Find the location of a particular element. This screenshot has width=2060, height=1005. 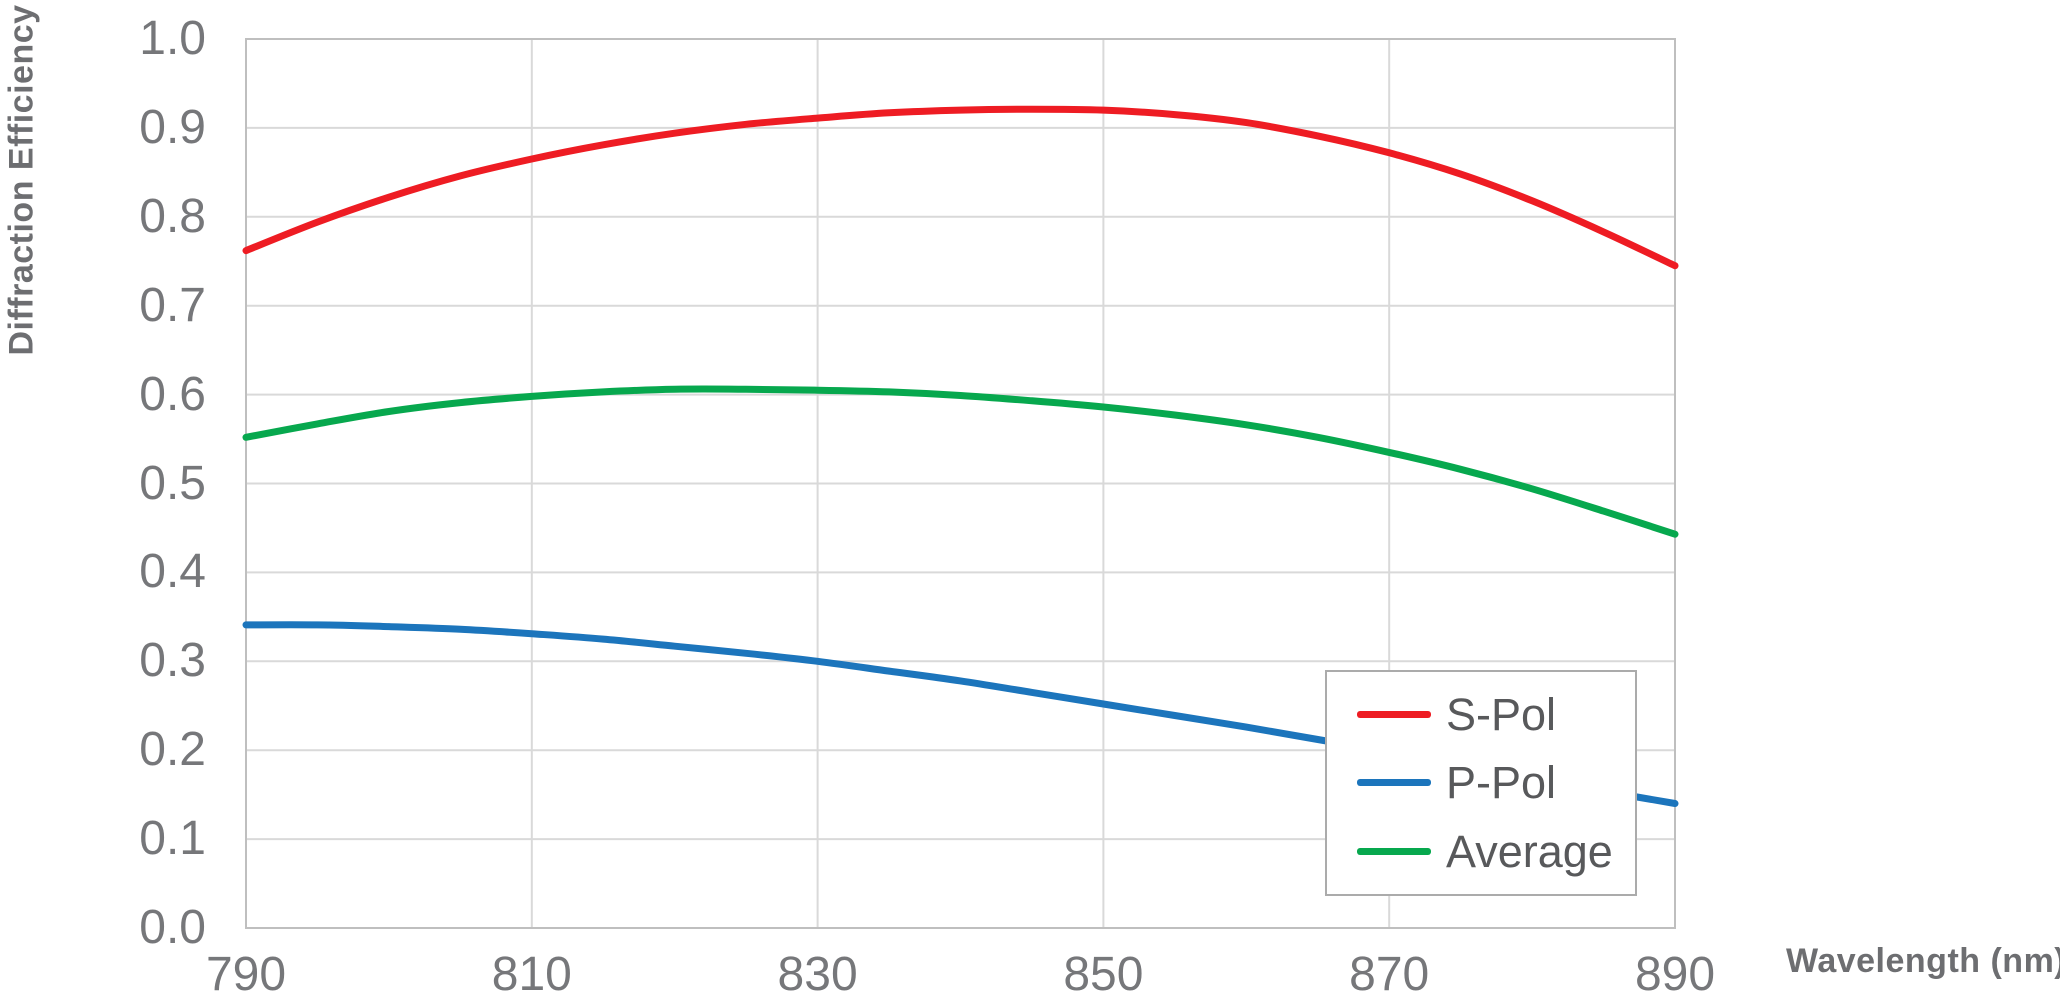

legend-line-swatch-average is located at coordinates (1394, 852).